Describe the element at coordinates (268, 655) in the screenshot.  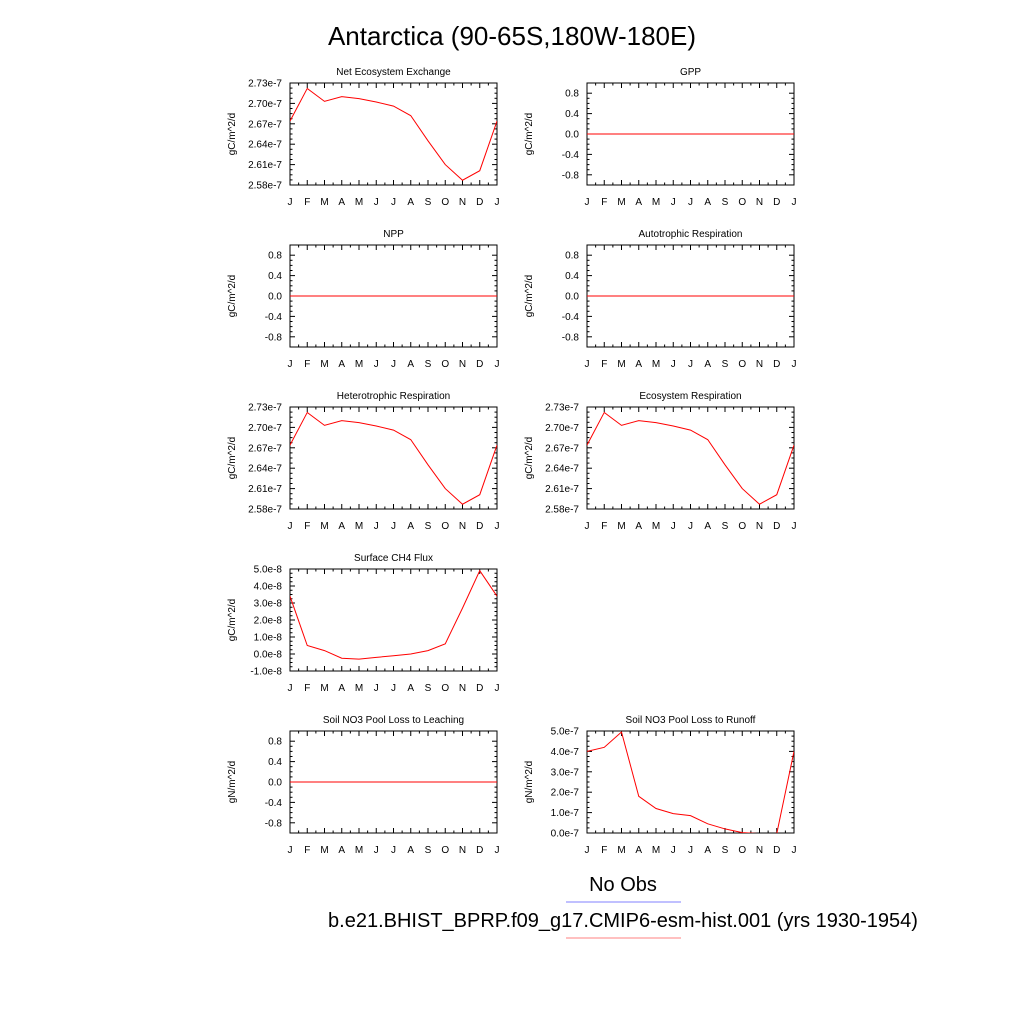
I see `y-tick-label: 0.0e-8` at that location.